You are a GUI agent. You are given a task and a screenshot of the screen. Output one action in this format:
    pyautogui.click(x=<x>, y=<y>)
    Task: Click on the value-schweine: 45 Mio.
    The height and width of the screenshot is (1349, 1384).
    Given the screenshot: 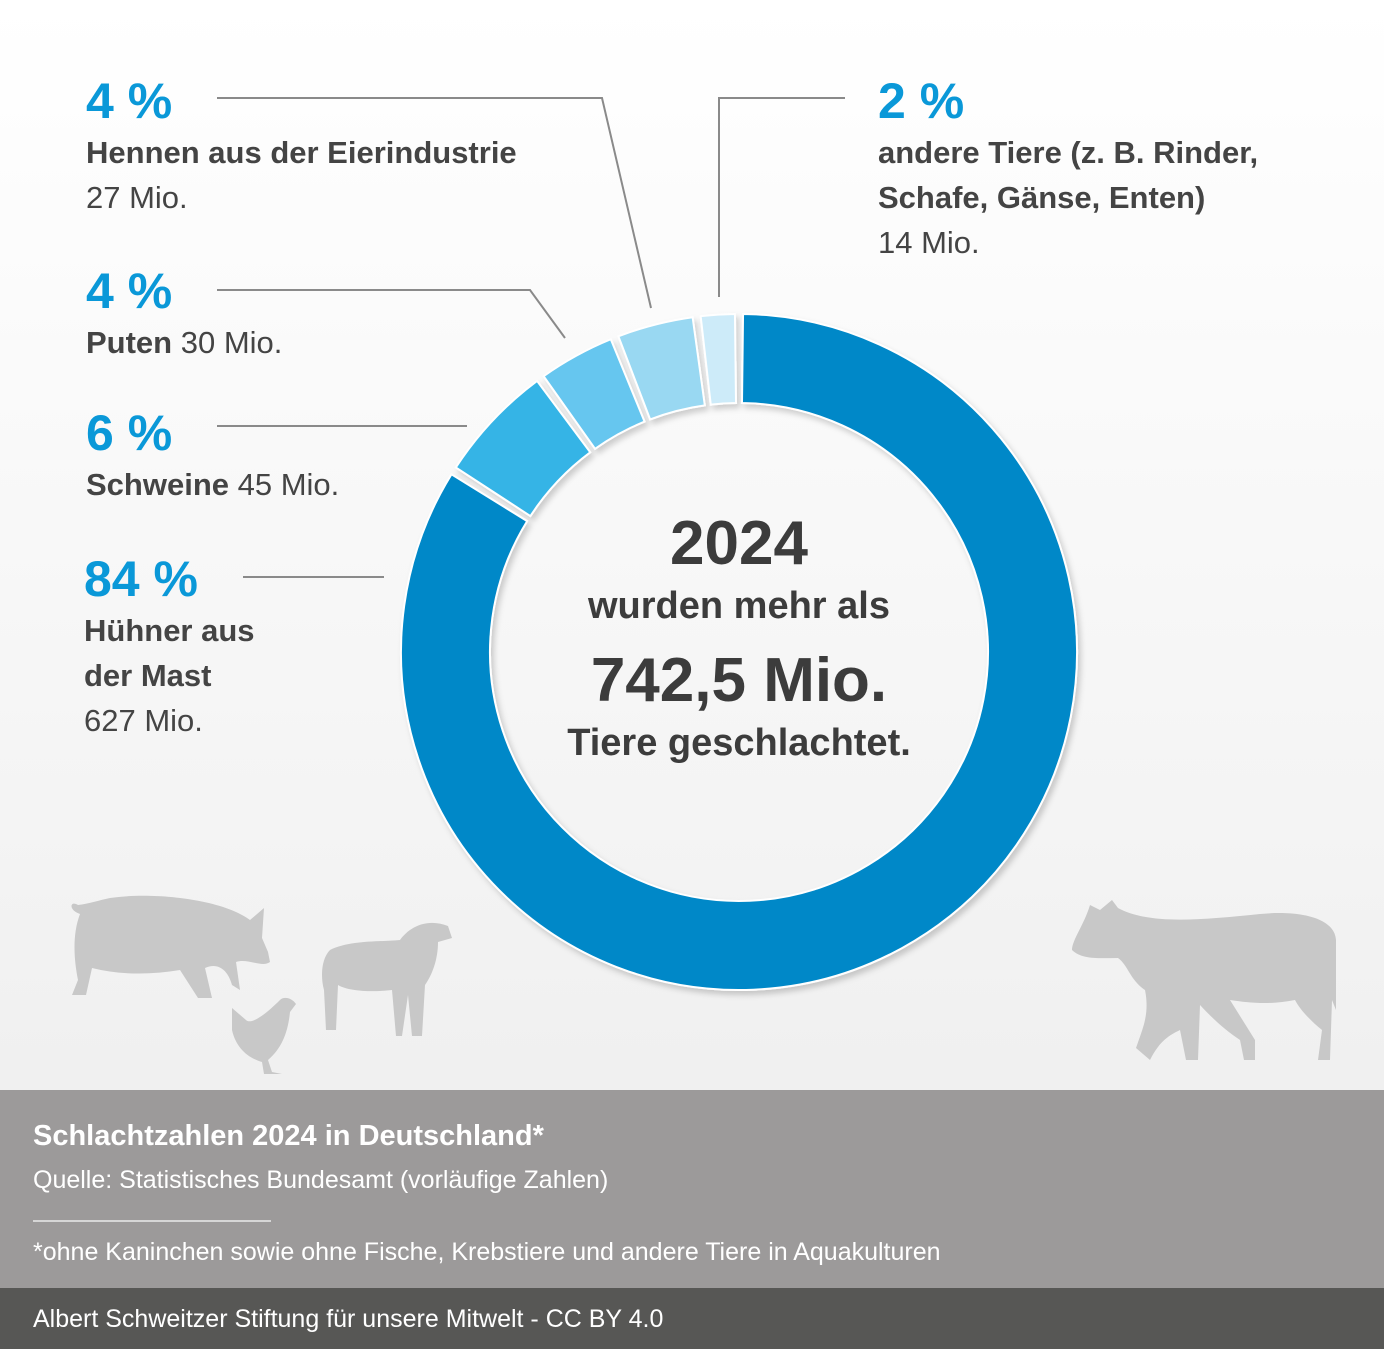 What is the action you would take?
    pyautogui.click(x=288, y=484)
    